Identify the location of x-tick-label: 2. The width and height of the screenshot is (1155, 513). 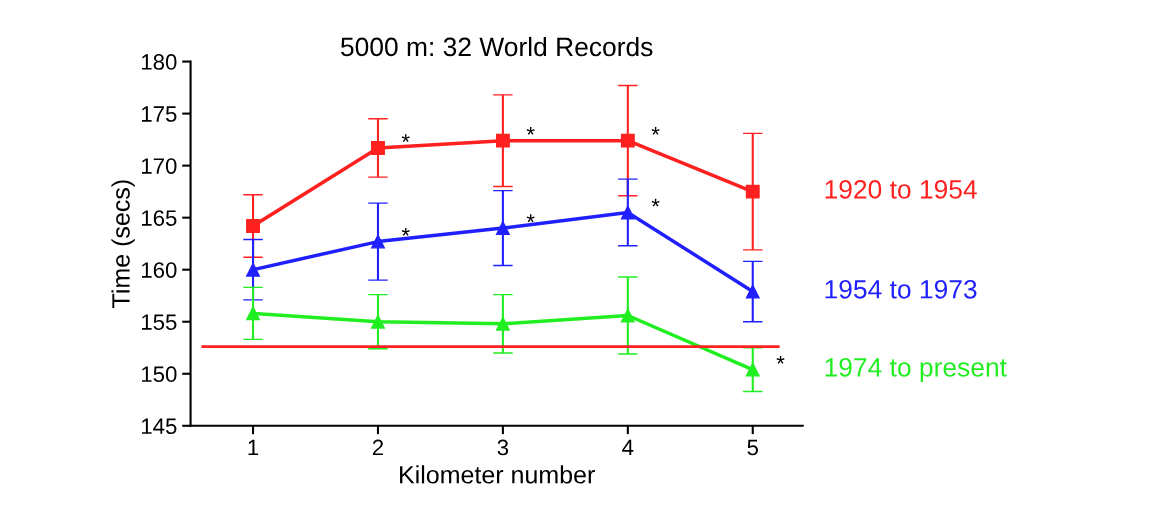
(378, 447).